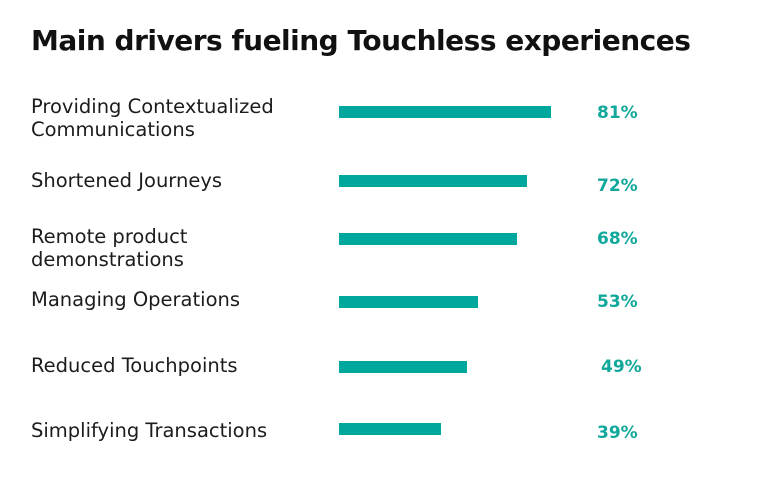 The height and width of the screenshot is (501, 757). I want to click on category-label-line: Remote product, so click(109, 236).